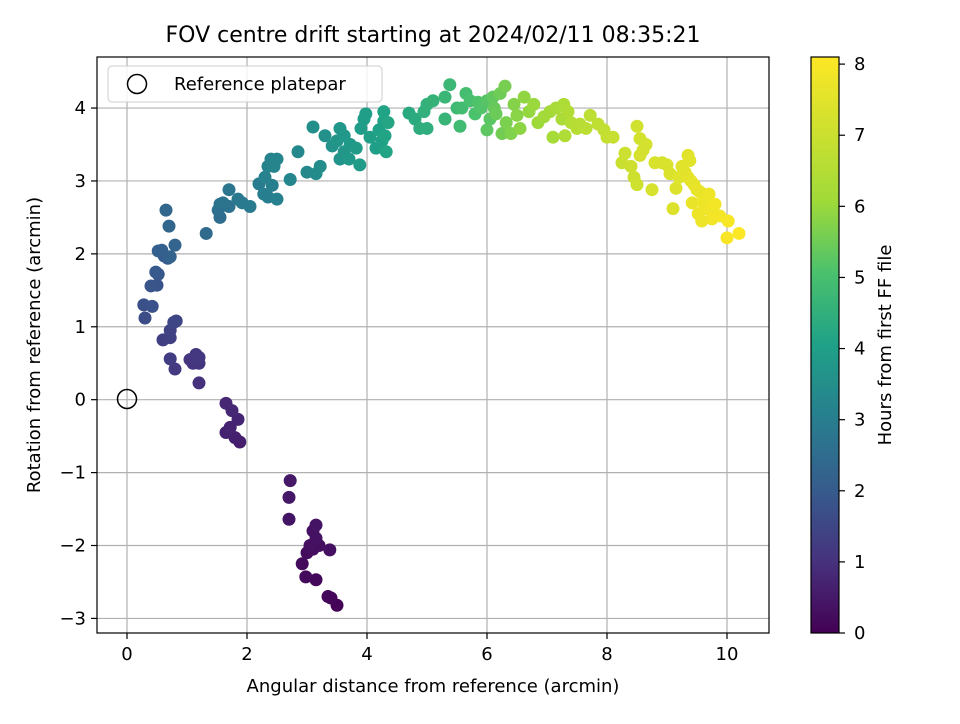  I want to click on x-tick-label: 4, so click(366, 654).